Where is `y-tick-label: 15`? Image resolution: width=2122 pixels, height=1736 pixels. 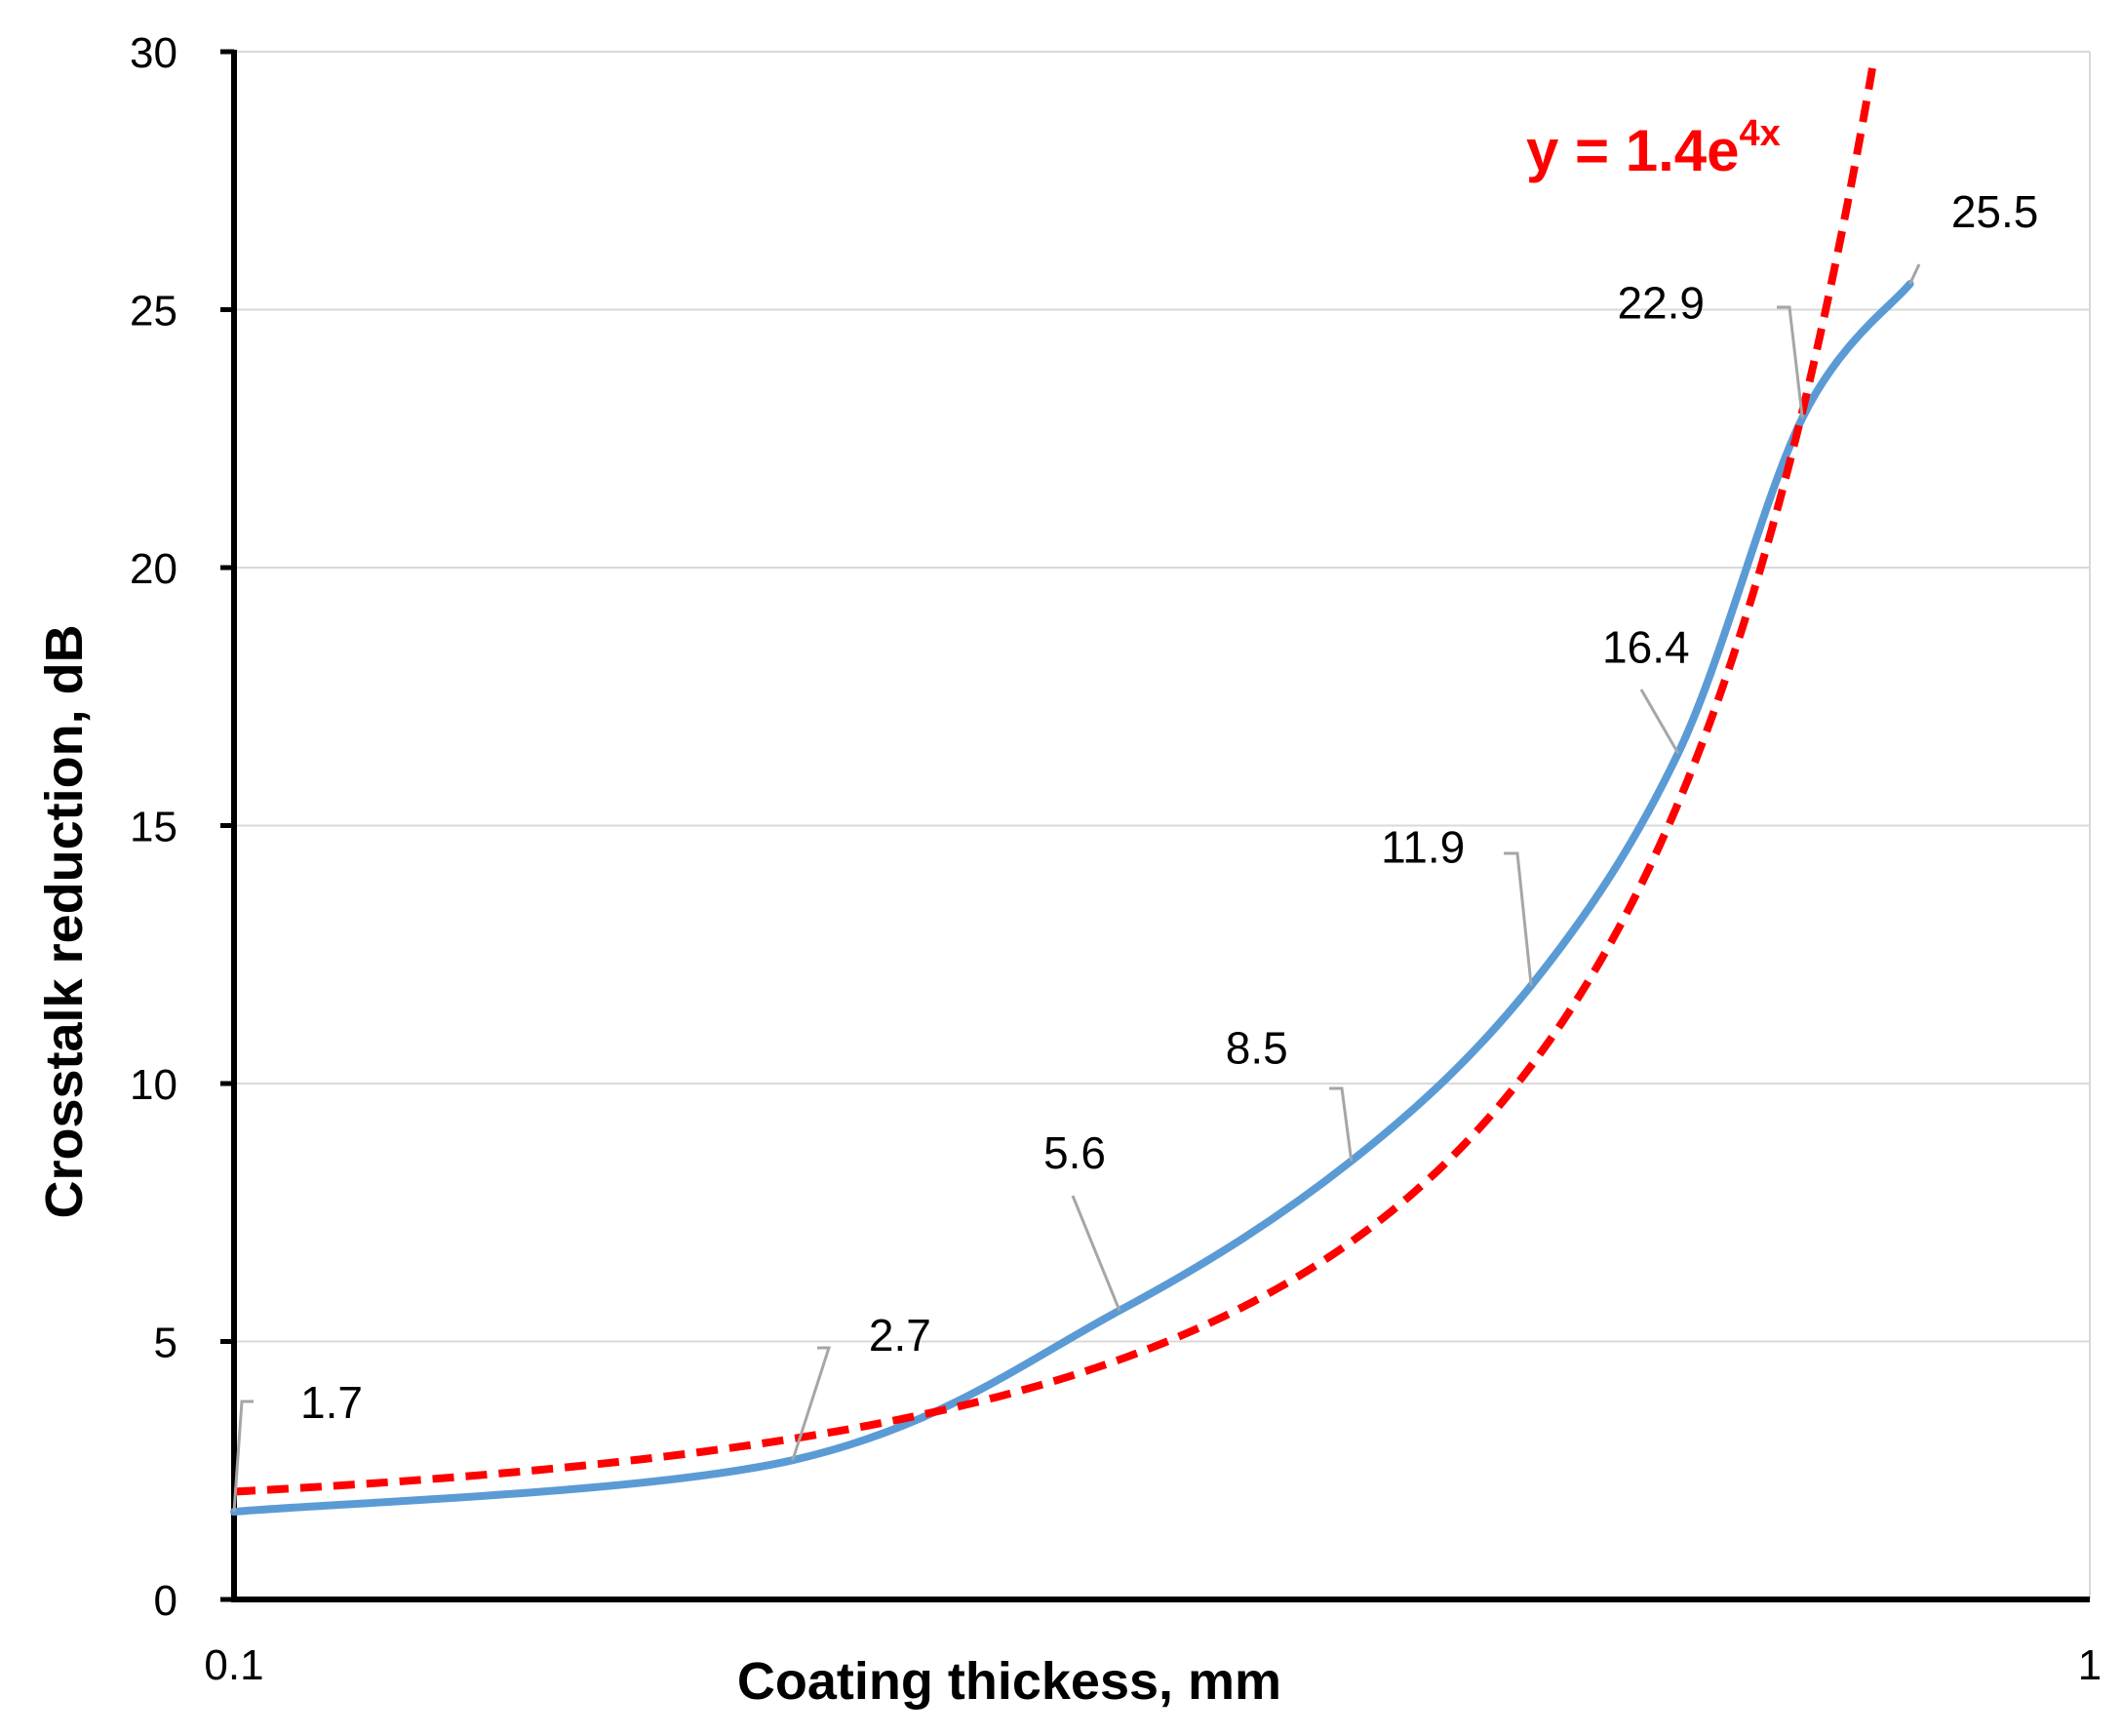 y-tick-label: 15 is located at coordinates (154, 827).